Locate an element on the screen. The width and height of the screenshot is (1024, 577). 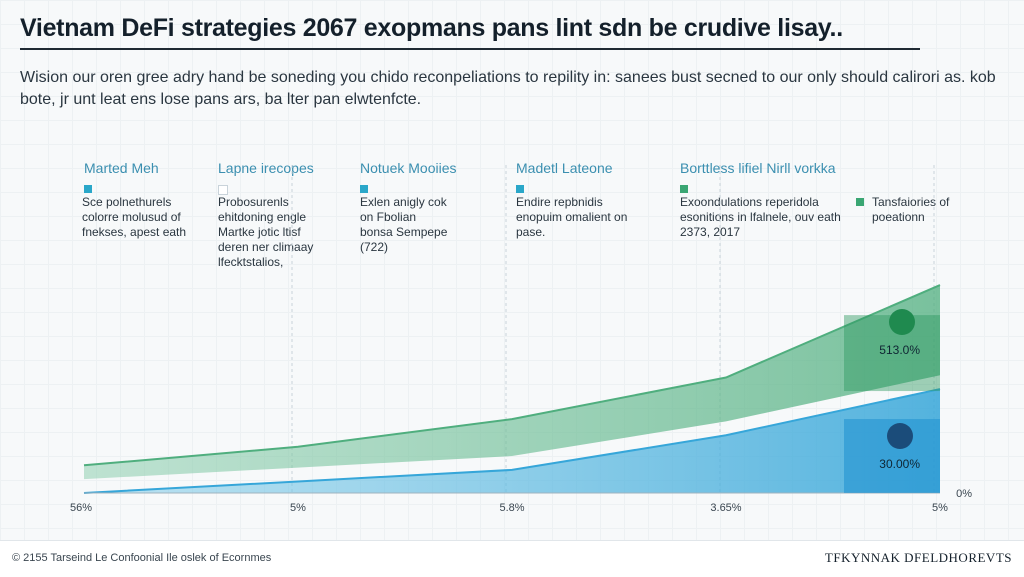
stage-description-line: ehitdoning engle is located at coordinates (262, 217).